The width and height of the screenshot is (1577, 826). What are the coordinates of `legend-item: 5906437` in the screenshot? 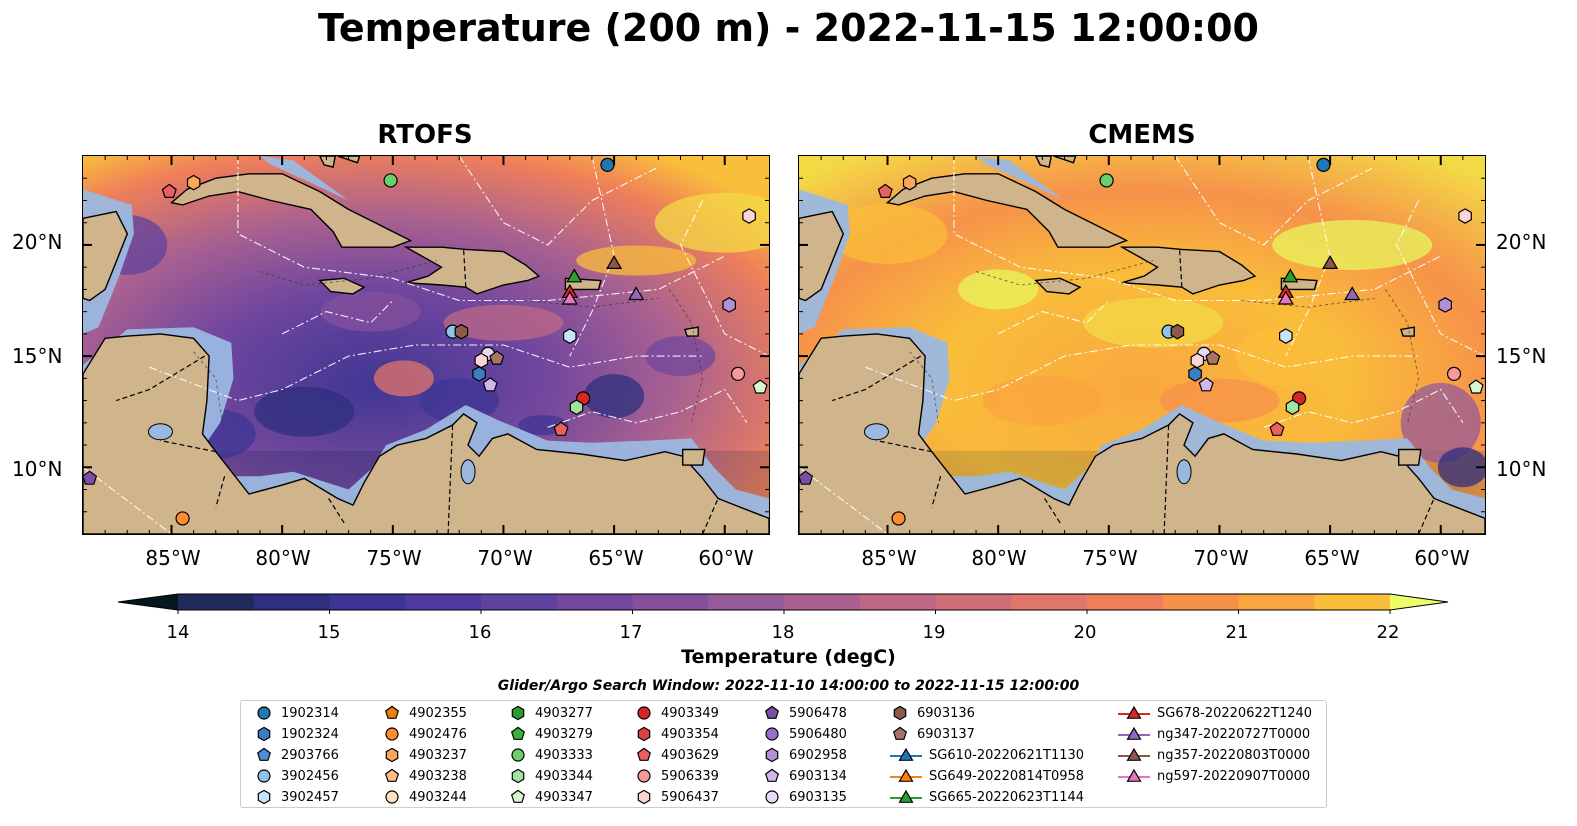 It's located at (676, 797).